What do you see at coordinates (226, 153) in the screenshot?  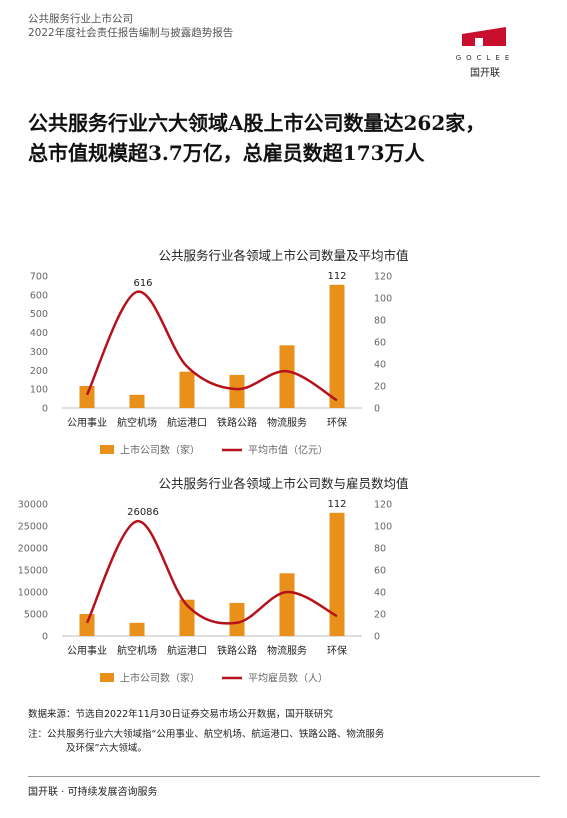 I see `headline-line-2: 总市值规模超3.7万亿，总雇员数超173万人` at bounding box center [226, 153].